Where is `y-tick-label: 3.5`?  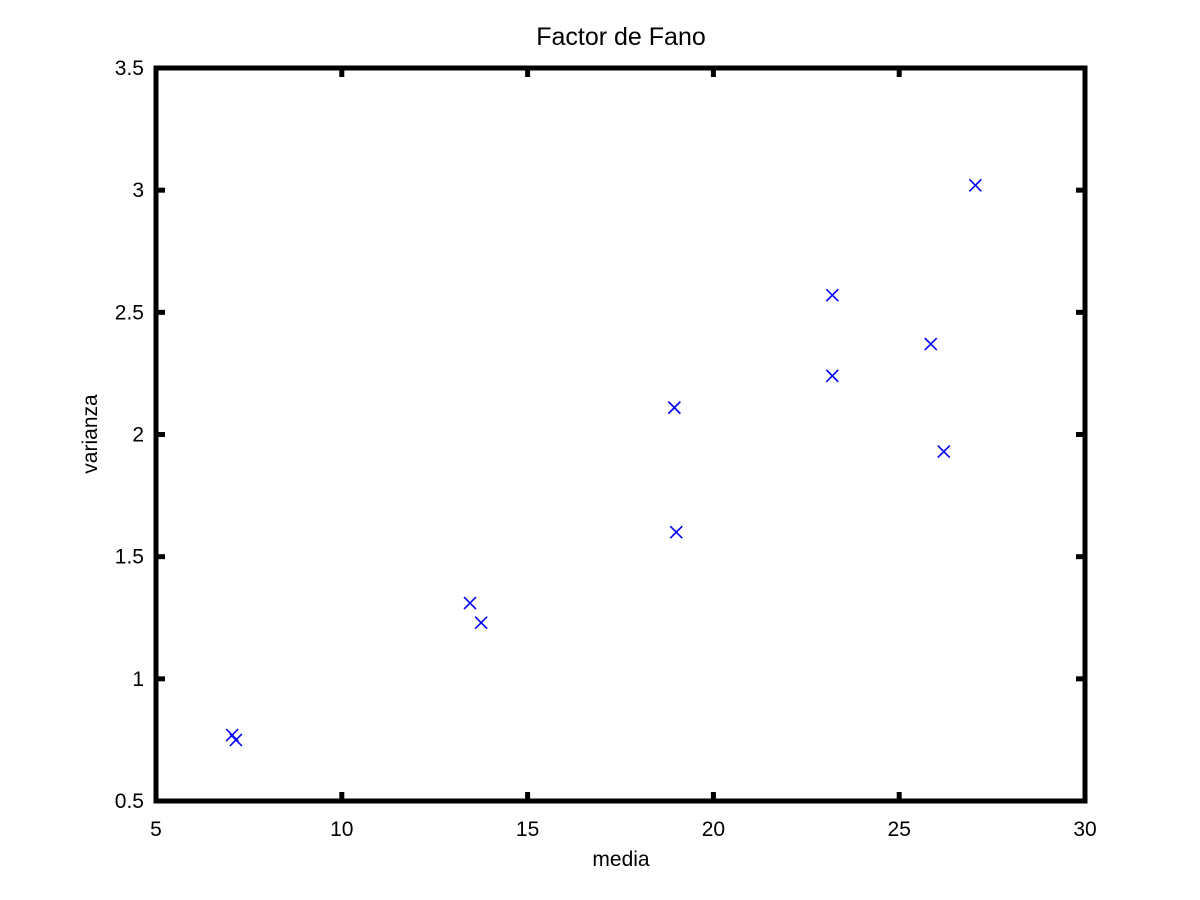
y-tick-label: 3.5 is located at coordinates (129, 68).